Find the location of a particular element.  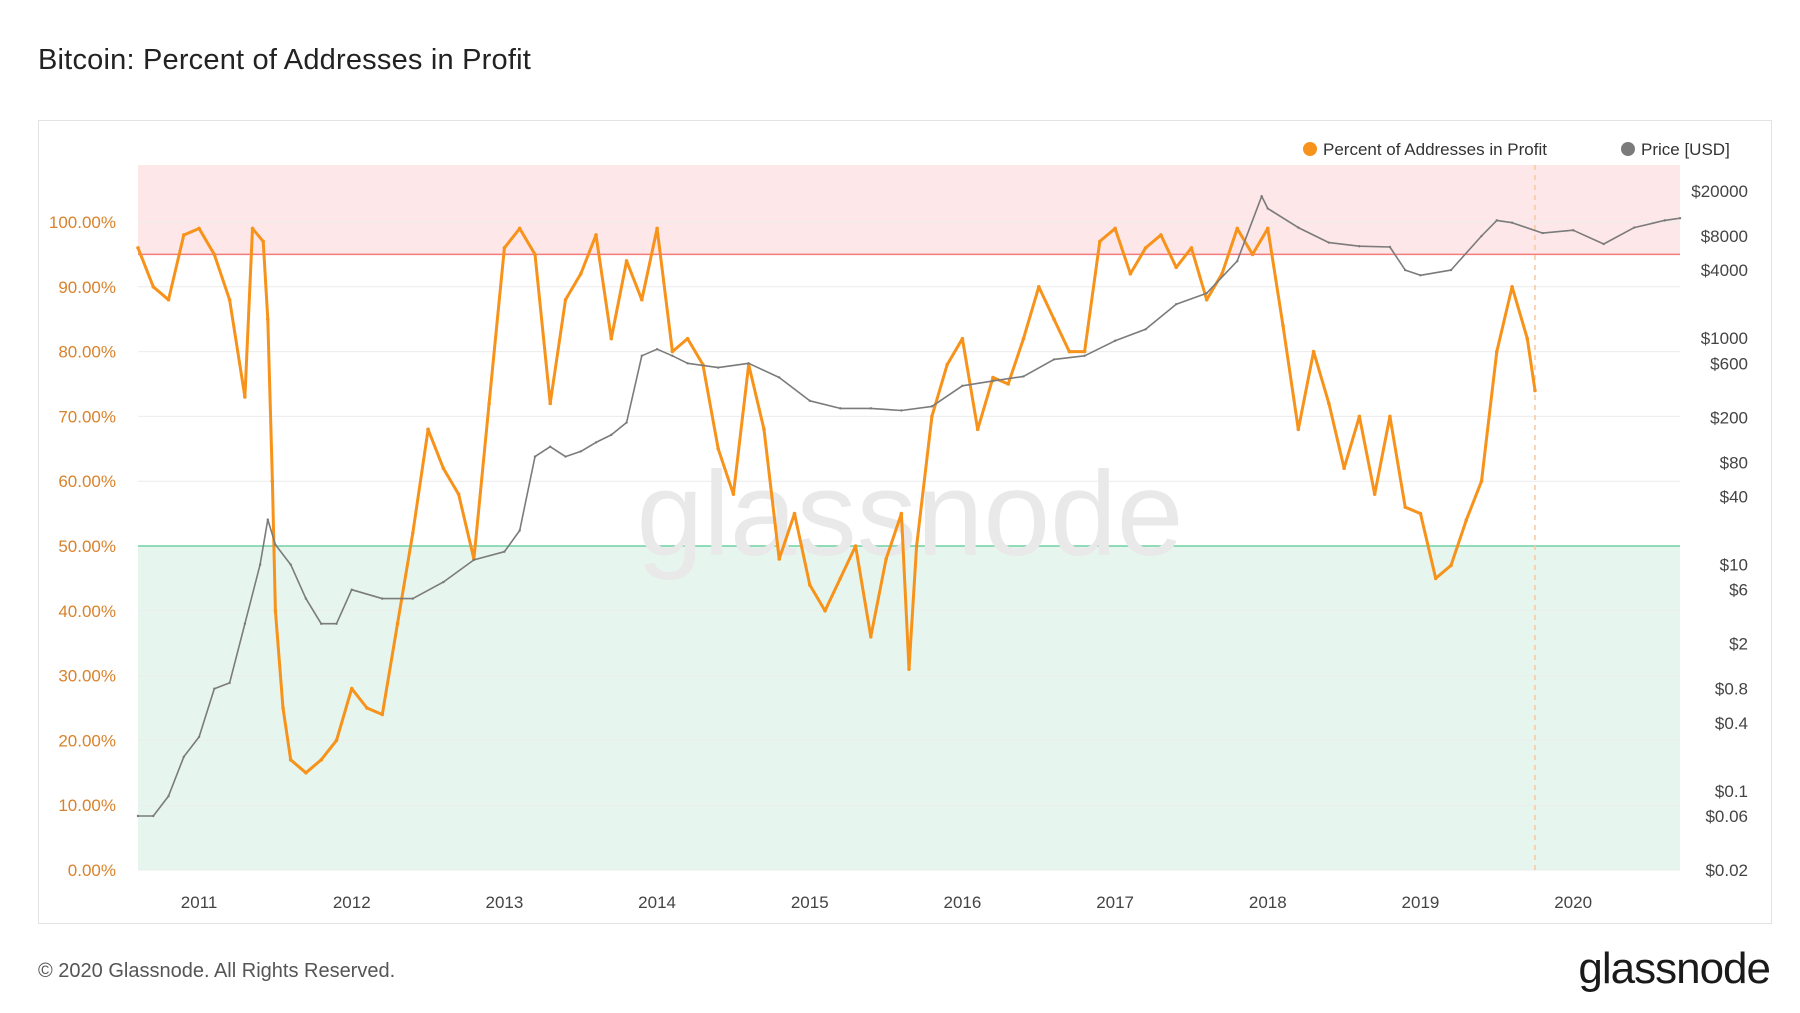

x-tick-label: 2019 is located at coordinates (1421, 902).